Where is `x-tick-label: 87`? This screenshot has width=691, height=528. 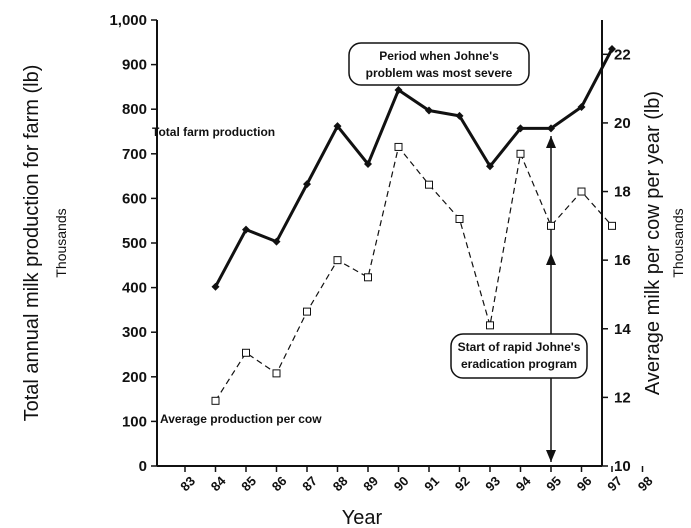 x-tick-label: 87 is located at coordinates (309, 483).